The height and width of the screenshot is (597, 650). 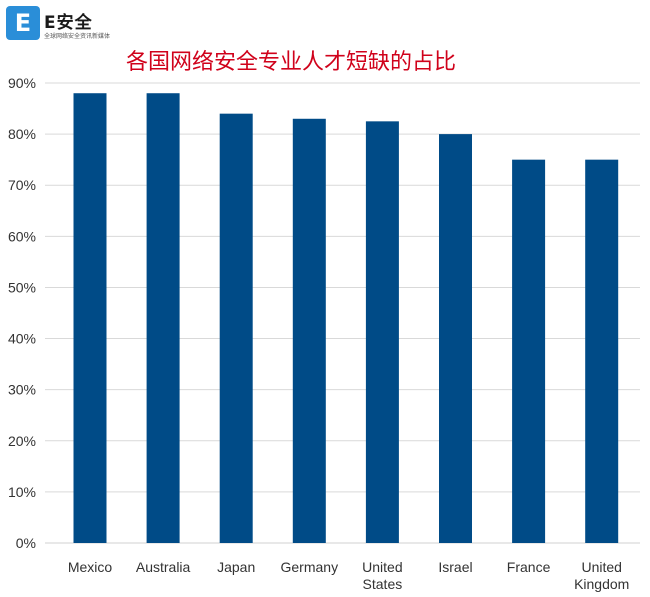 I want to click on x-tick-label: Mexico, so click(x=90, y=567).